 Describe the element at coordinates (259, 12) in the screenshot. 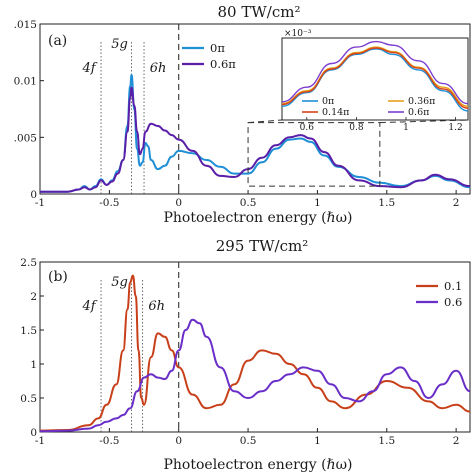

I see `panel-a-title: 80 TW/cm²` at that location.